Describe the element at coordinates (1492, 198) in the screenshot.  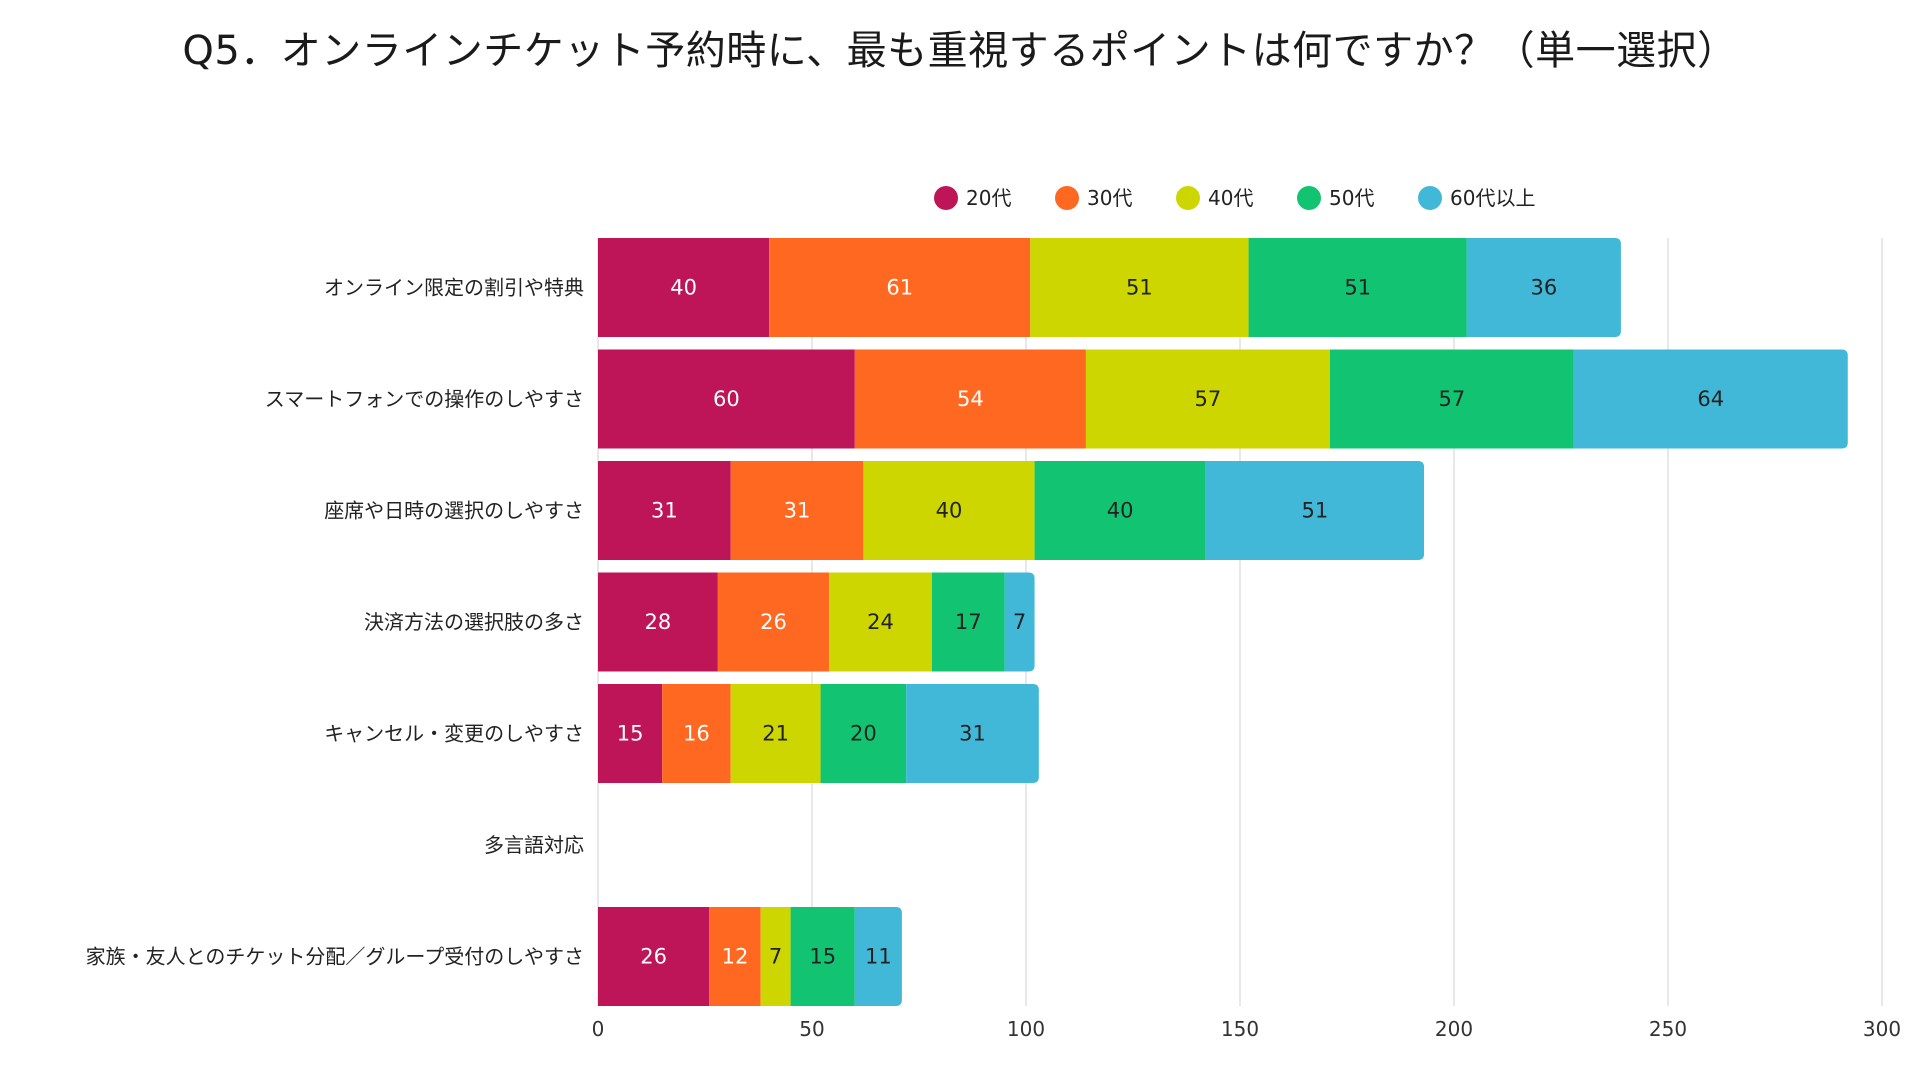
I see `legend-label: 60代以上` at that location.